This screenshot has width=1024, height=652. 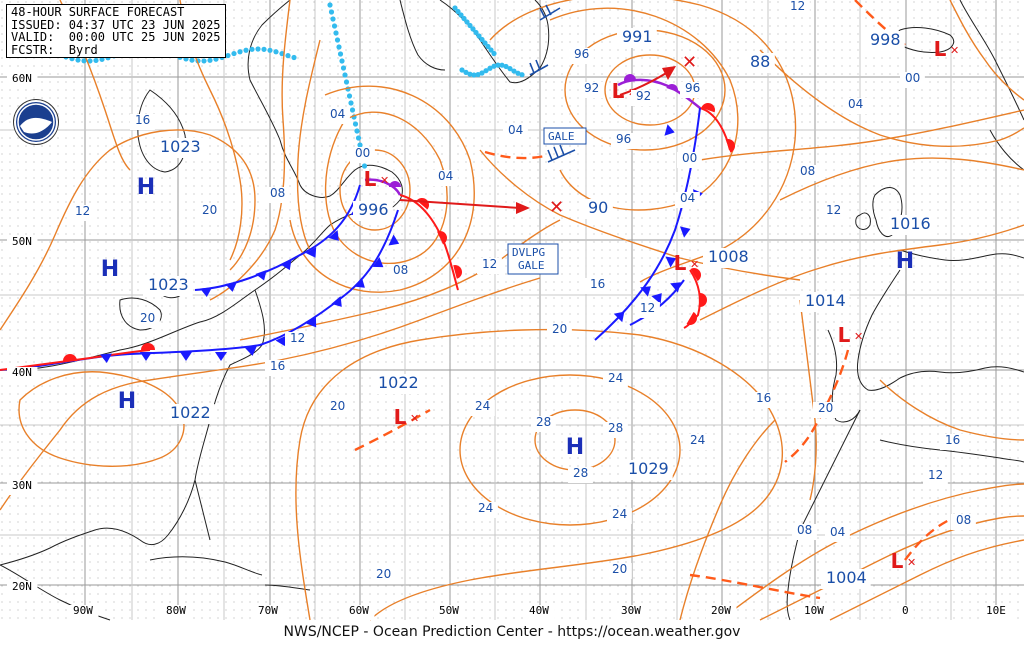 I want to click on lat-label: 60N, so click(x=22, y=78).